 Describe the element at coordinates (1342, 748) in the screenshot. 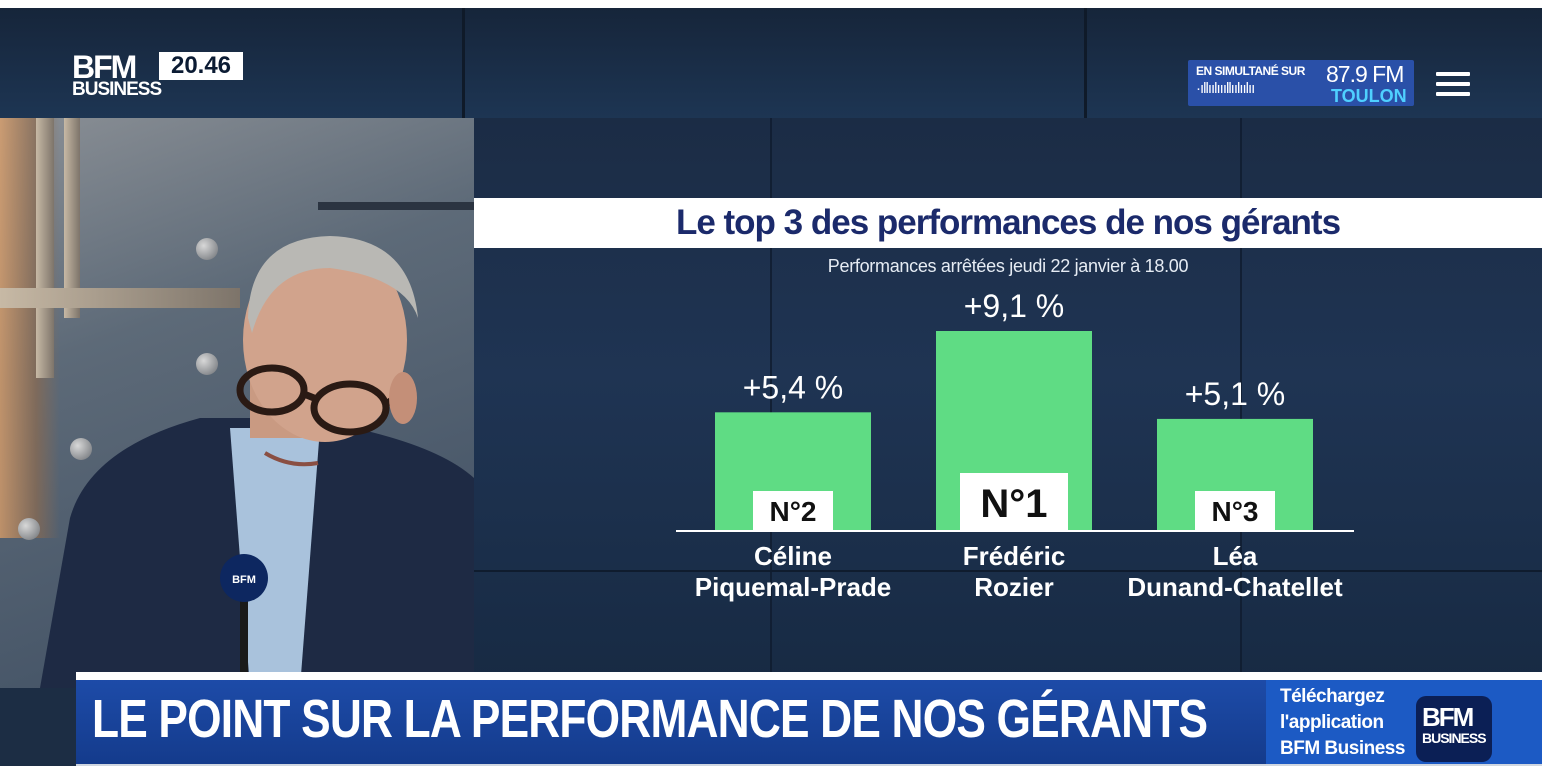

I see `app-promo-line3: BFM Business` at that location.